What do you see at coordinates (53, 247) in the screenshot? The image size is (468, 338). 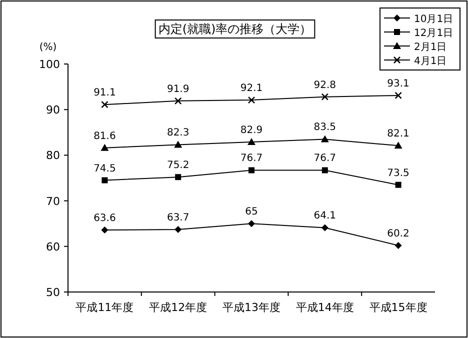 I see `y-tick-label: 60` at bounding box center [53, 247].